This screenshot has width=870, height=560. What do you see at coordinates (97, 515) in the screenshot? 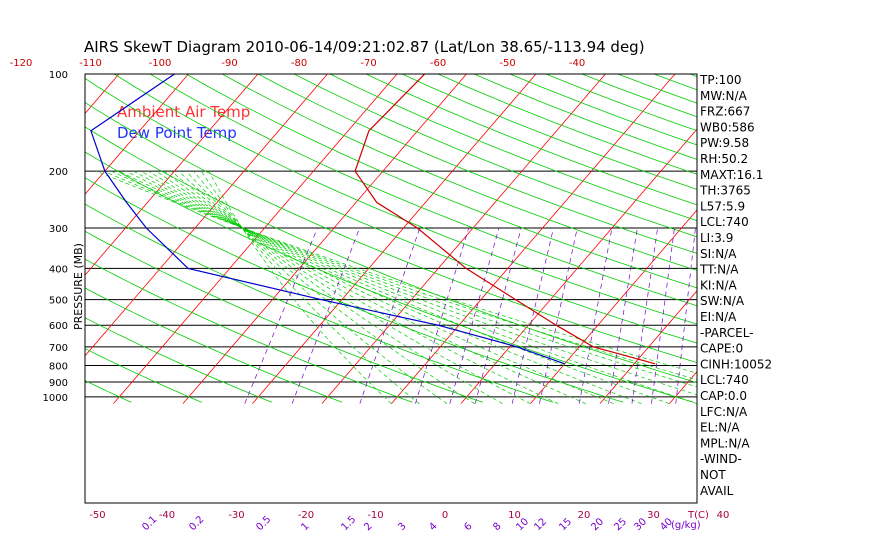
I see `bottom-temp-tick-label: -50` at bounding box center [97, 515].